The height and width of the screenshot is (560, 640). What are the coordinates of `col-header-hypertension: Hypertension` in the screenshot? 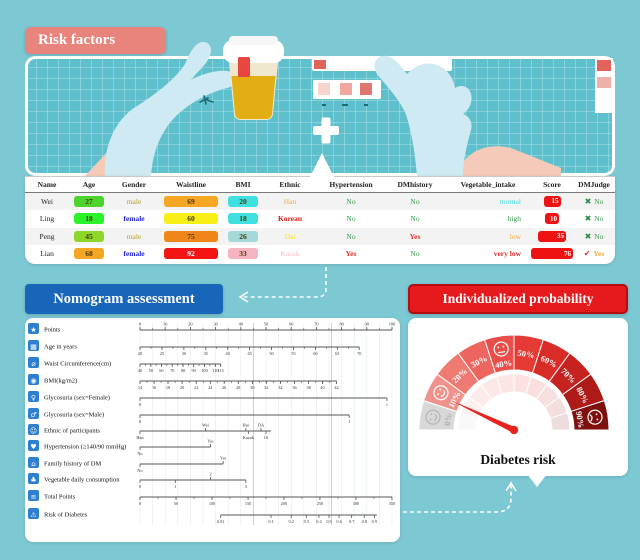 It's located at (351, 184).